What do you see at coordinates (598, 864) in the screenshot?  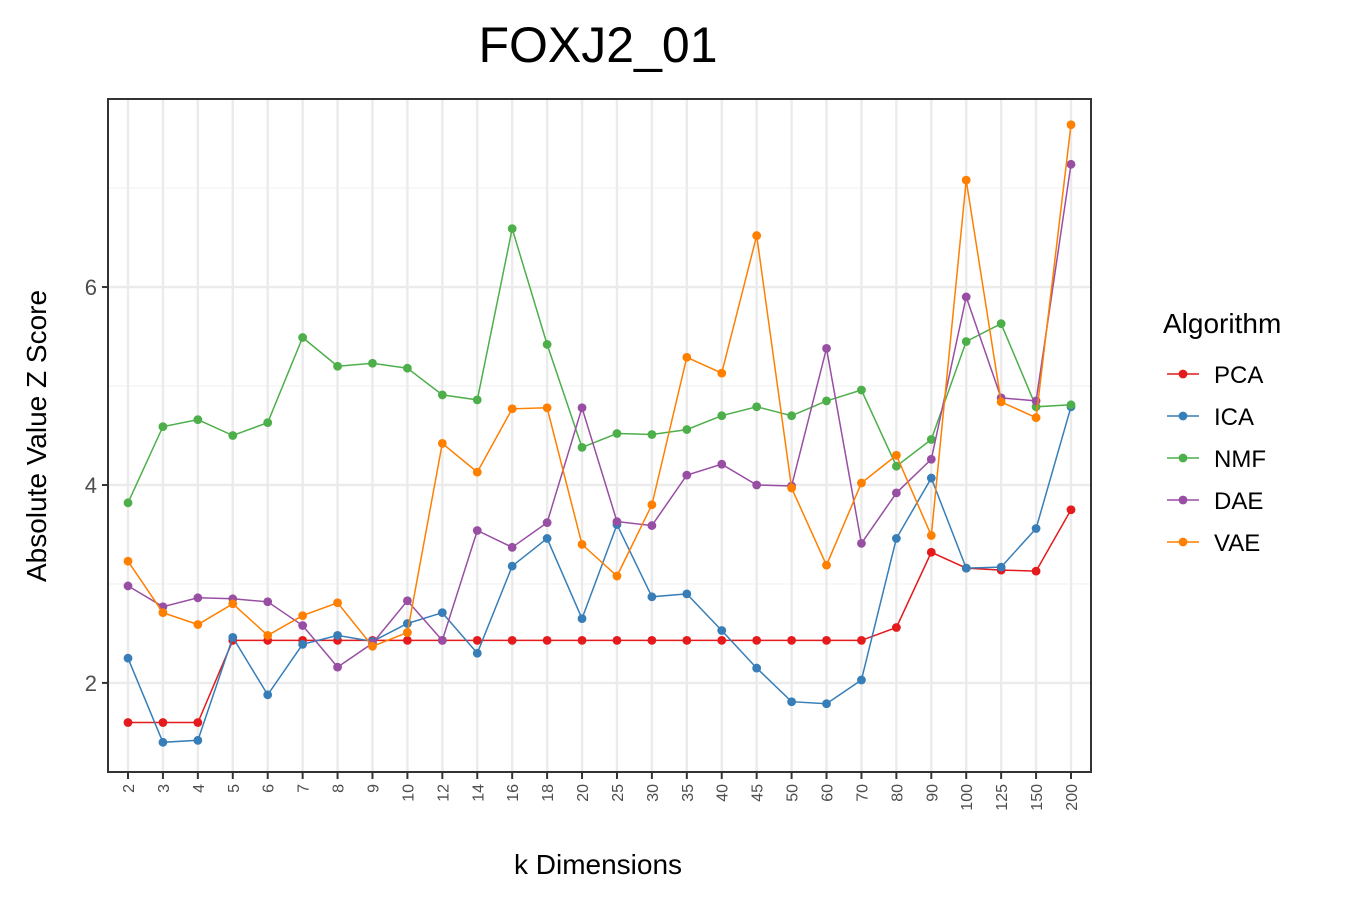 I see `x-axis-label: k Dimensions` at bounding box center [598, 864].